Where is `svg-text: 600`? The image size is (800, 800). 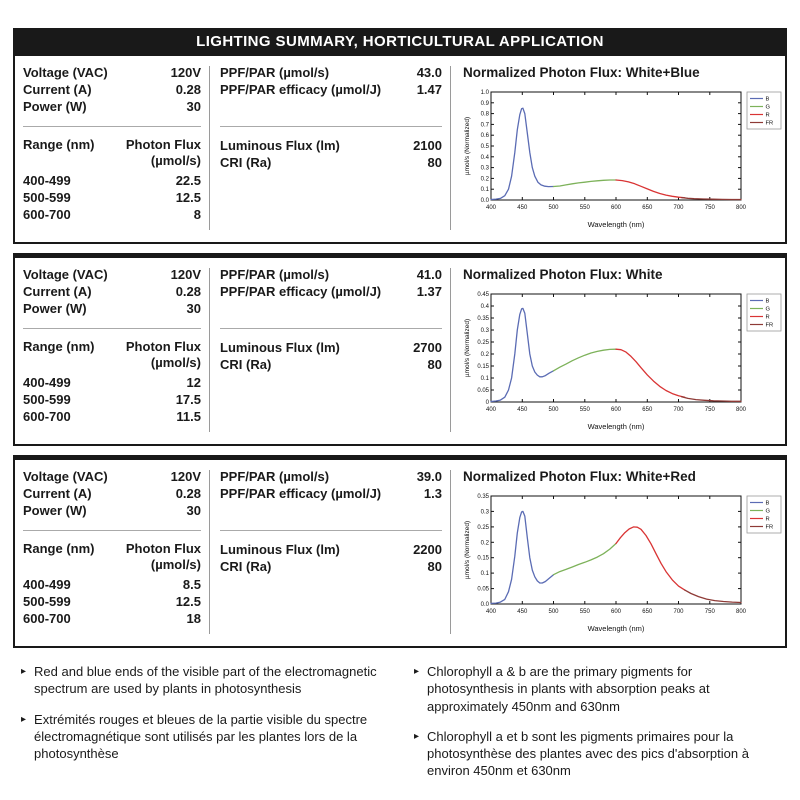
svg-text: 600 is located at coordinates (616, 208).